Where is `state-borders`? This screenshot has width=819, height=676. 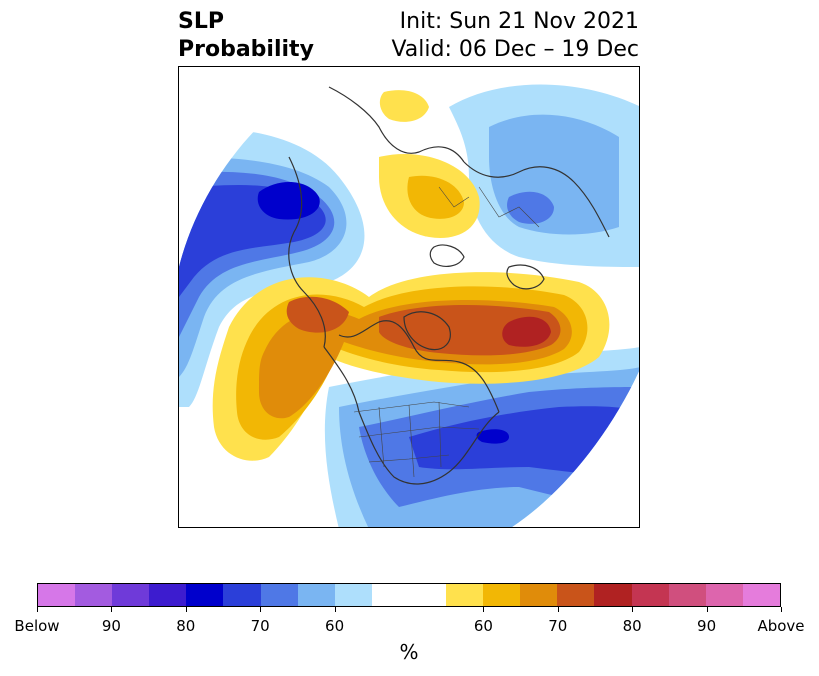 state-borders is located at coordinates (446, 332).